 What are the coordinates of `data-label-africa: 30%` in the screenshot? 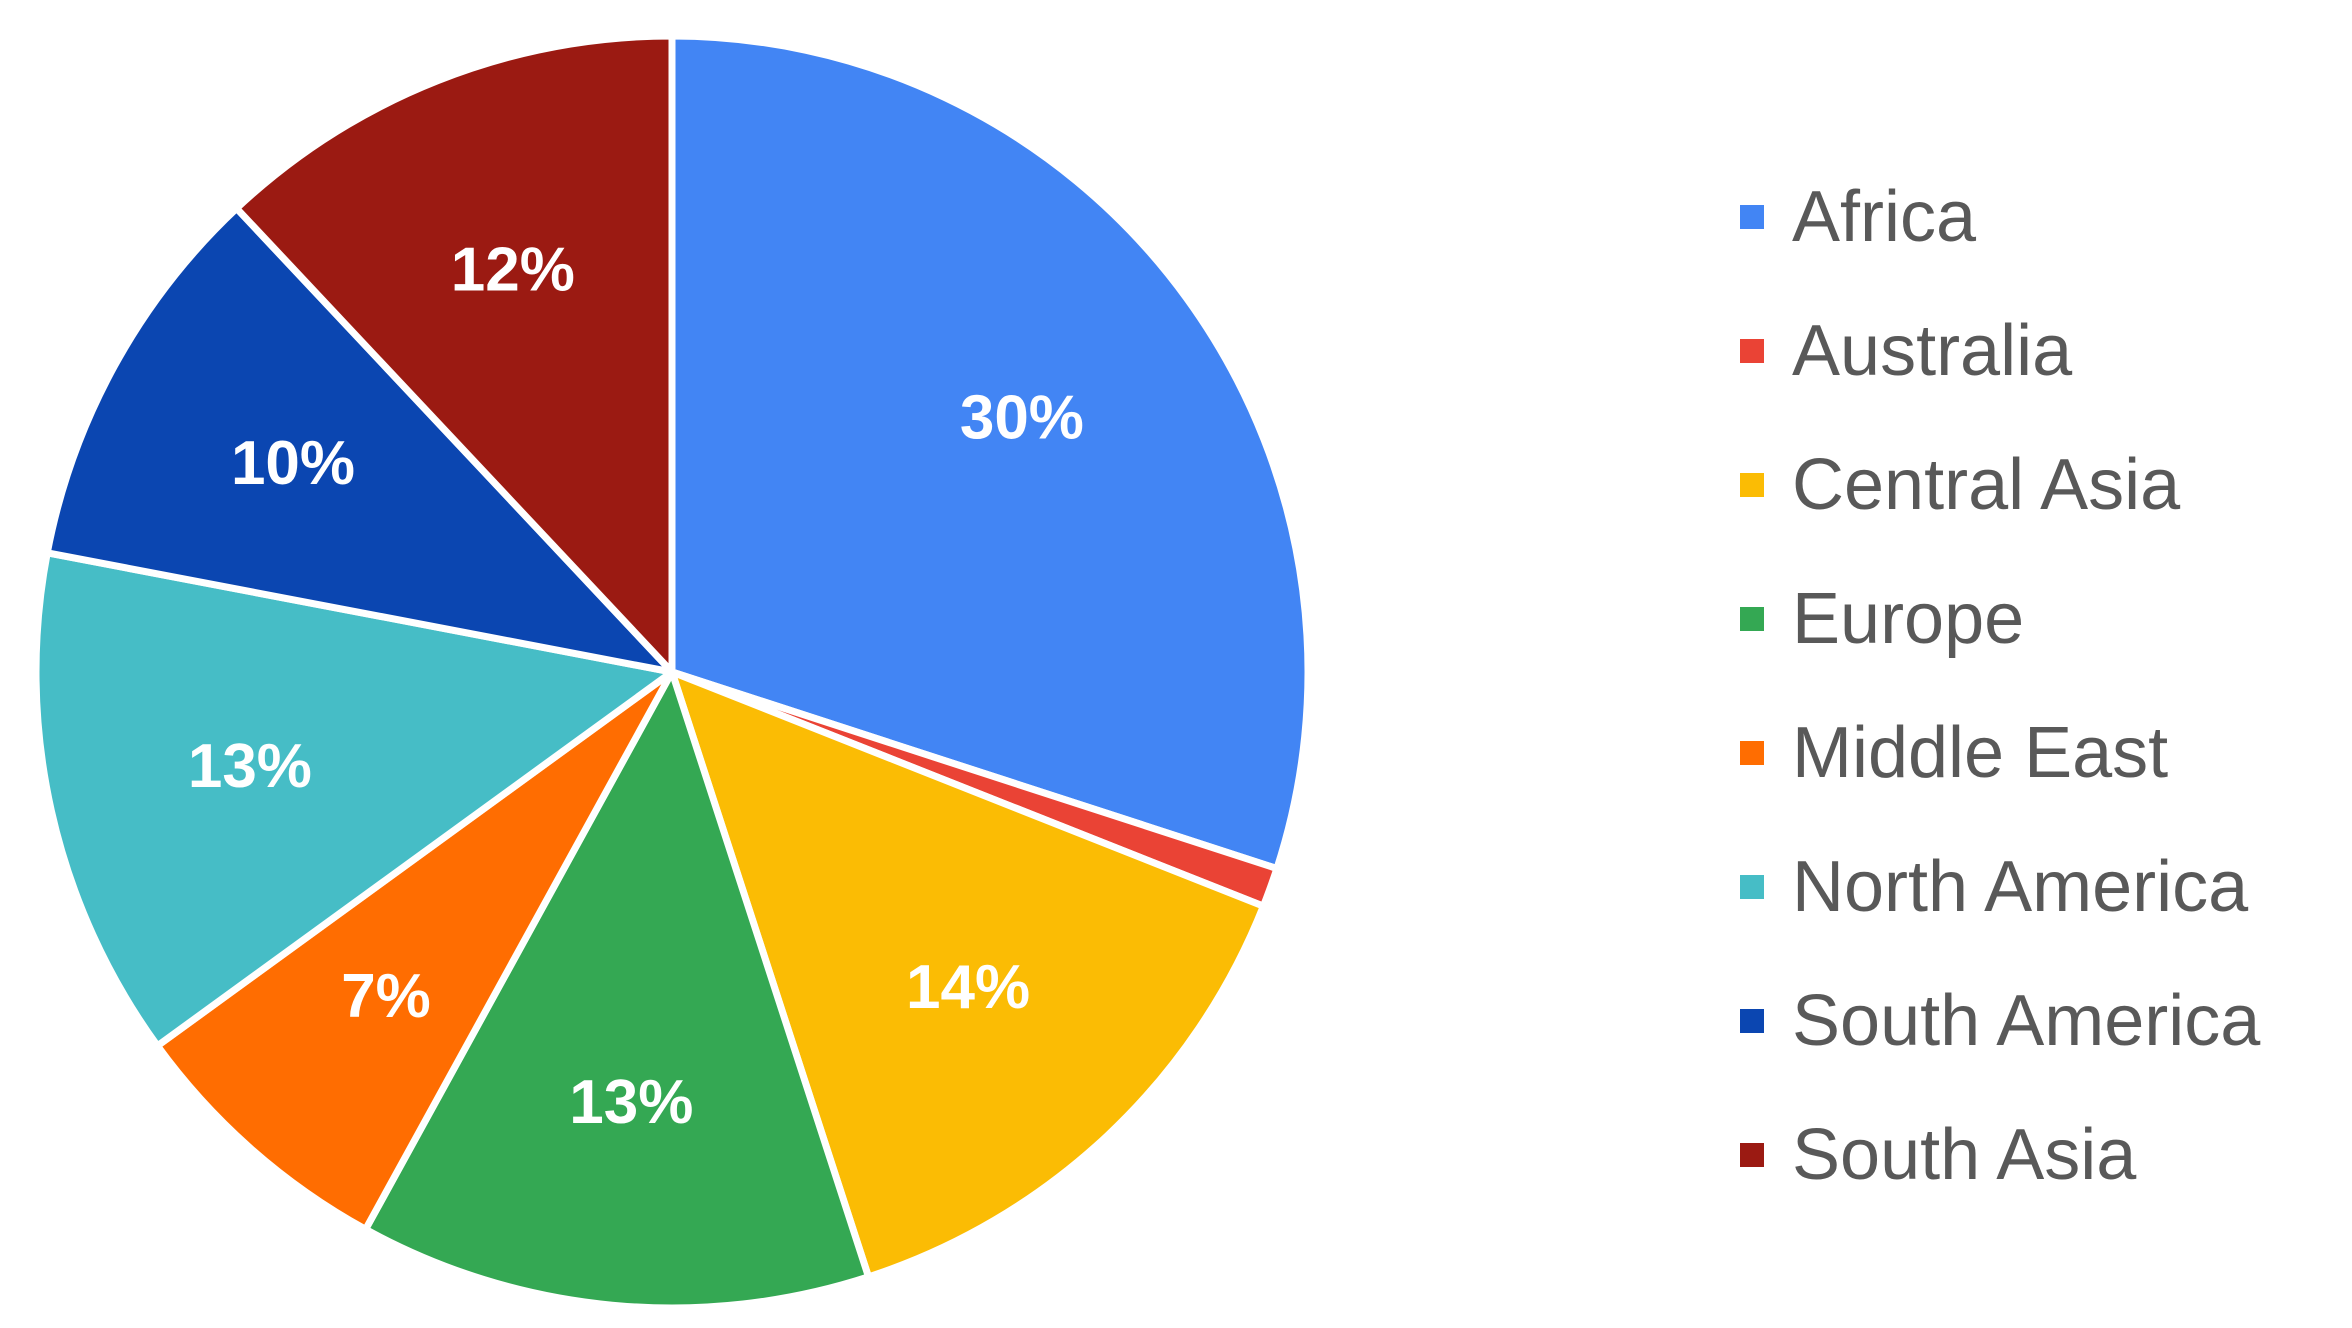 It's located at (1022, 417).